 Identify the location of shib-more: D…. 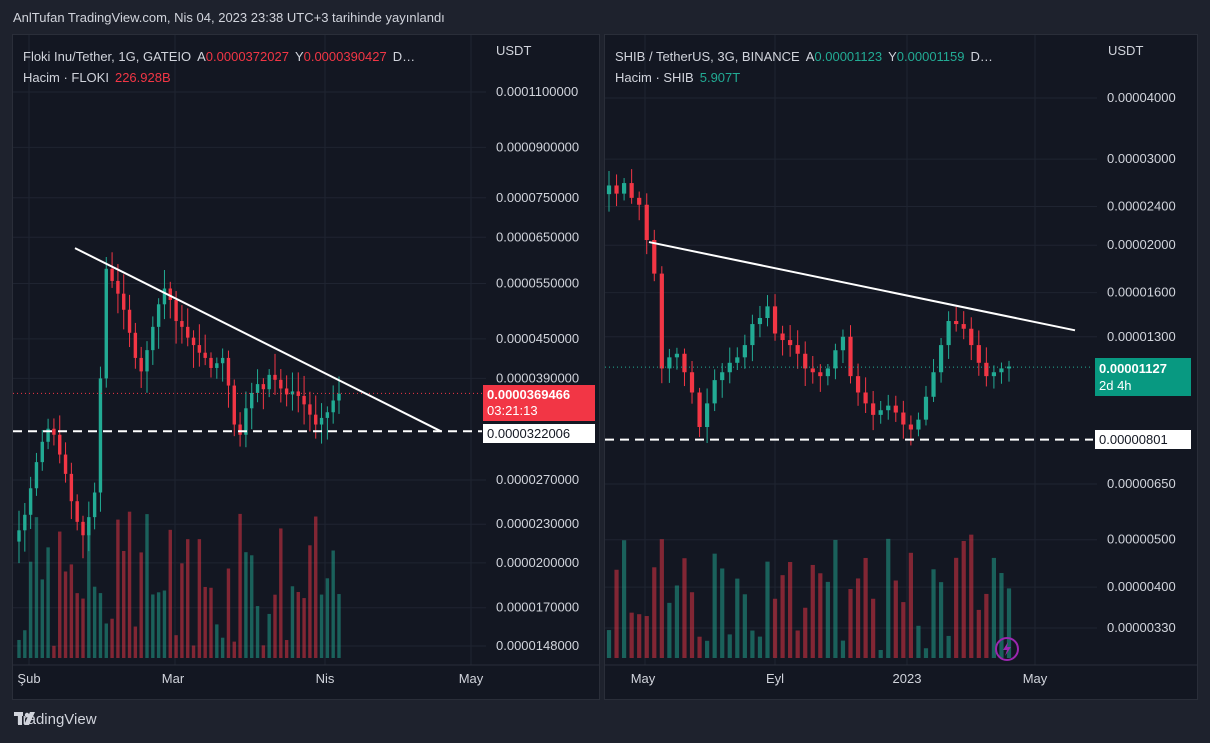
(981, 56).